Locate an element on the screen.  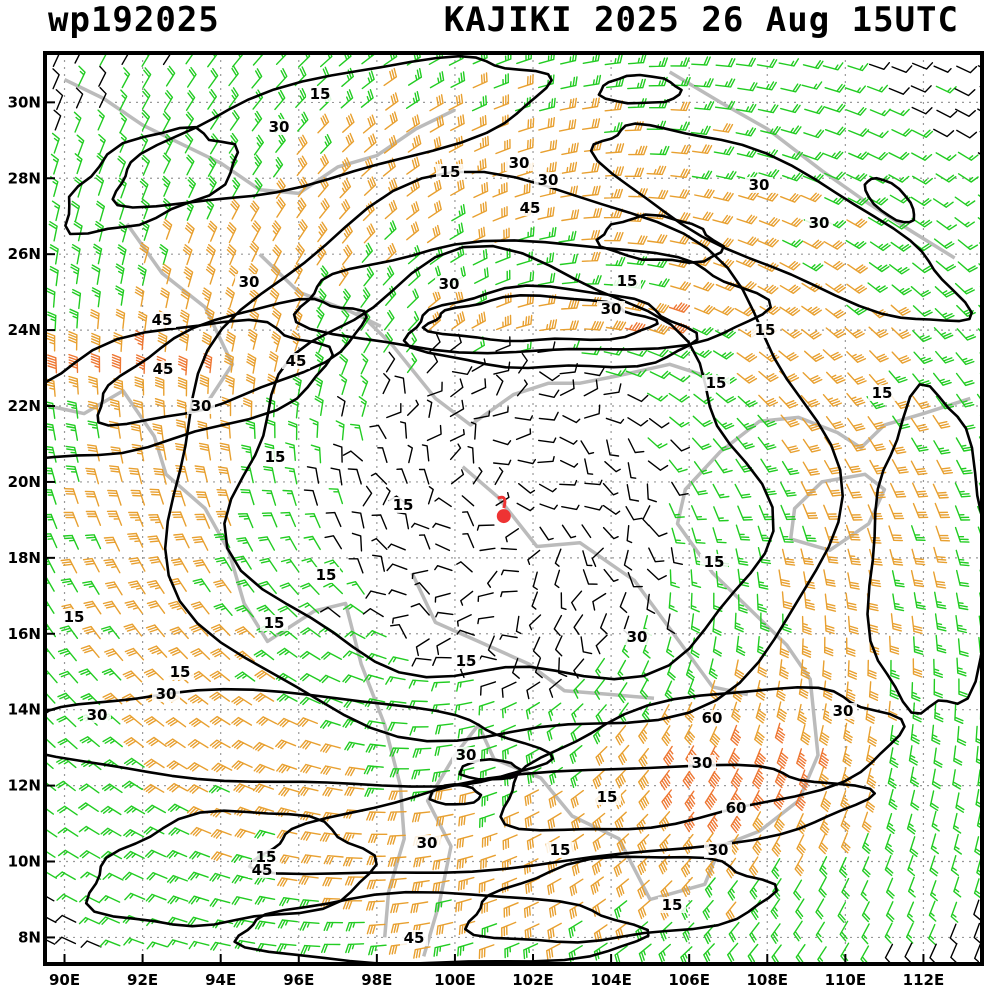
lon-tick-label: 110E is located at coordinates (846, 980).